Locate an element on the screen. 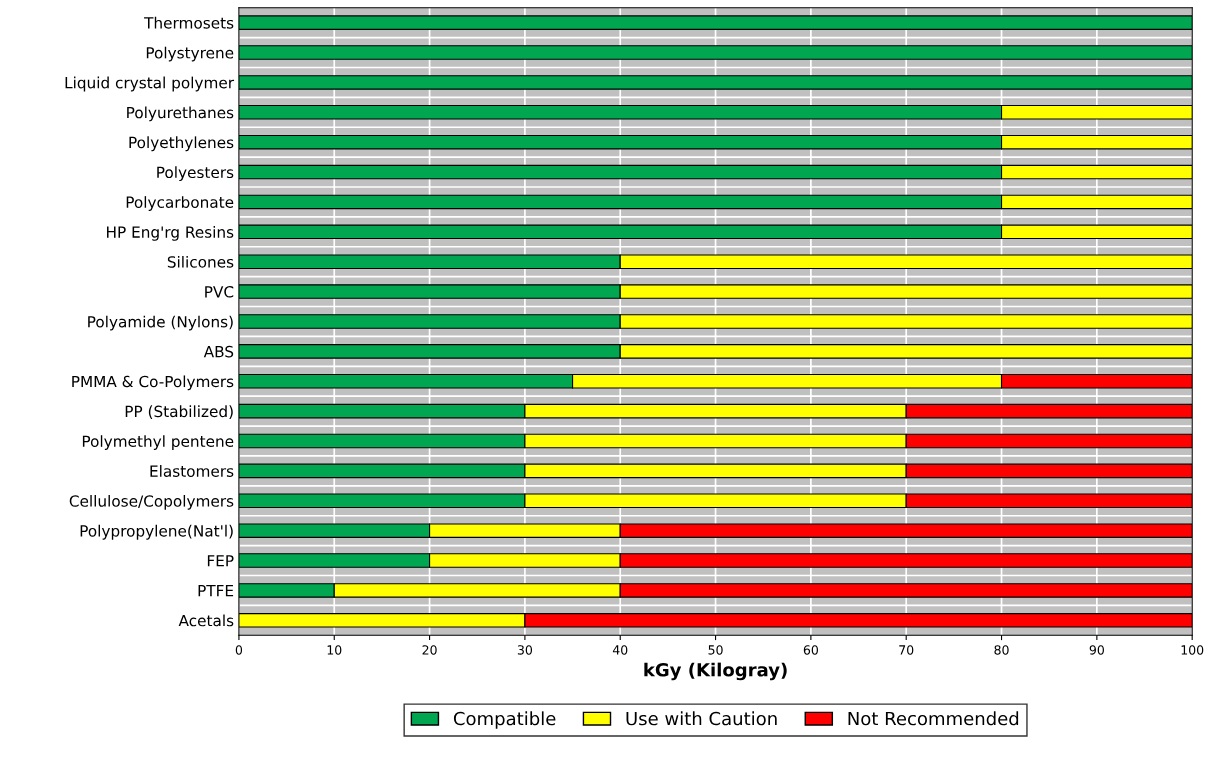  x-tick-label: 40 is located at coordinates (620, 650).